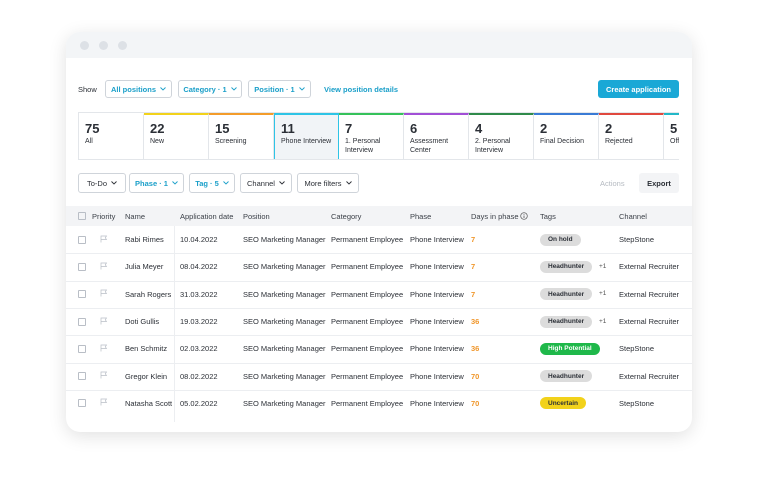 The width and height of the screenshot is (768, 490). What do you see at coordinates (379, 281) in the screenshot?
I see `row-divider` at bounding box center [379, 281].